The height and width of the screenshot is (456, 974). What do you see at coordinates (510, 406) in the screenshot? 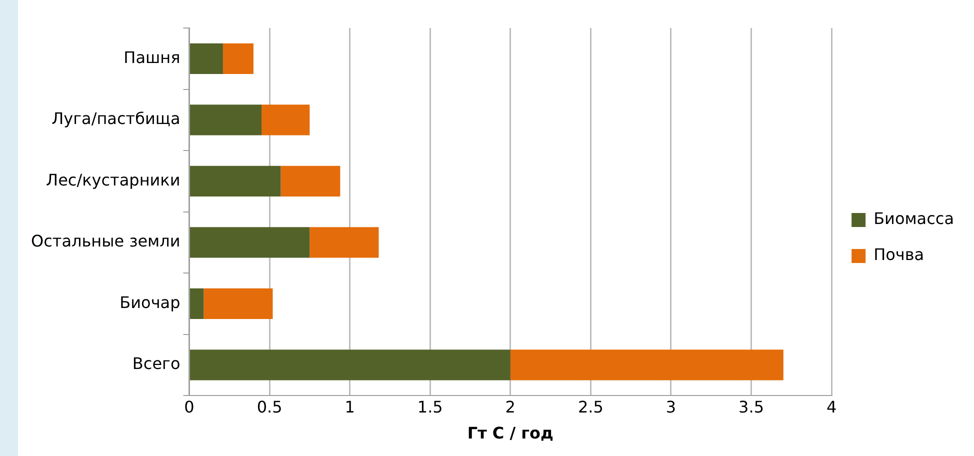
I see `x-tick-label: 2` at bounding box center [510, 406].